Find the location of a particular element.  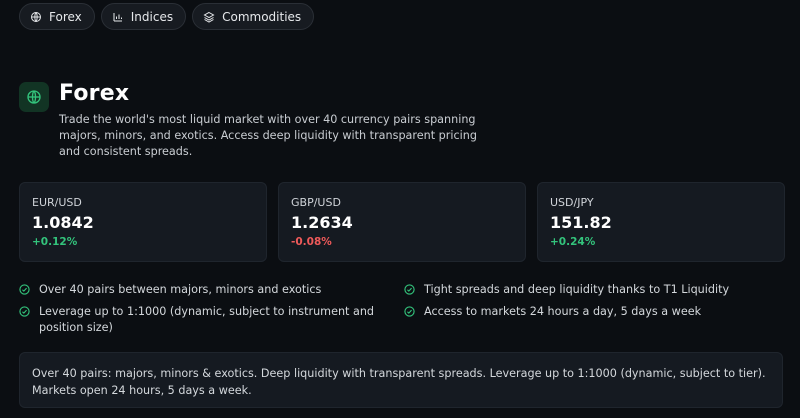

tab-forex: Forex is located at coordinates (57, 16).